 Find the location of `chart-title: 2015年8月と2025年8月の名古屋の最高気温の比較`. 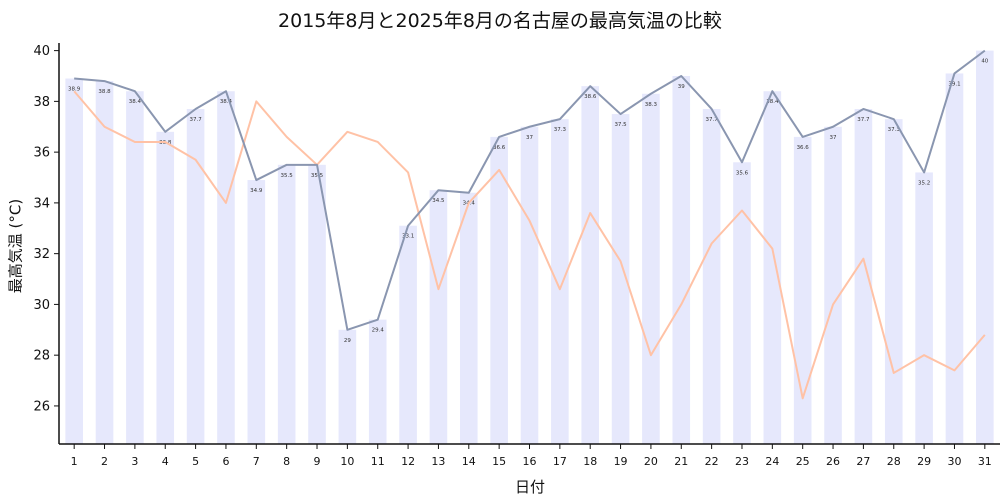

chart-title: 2015年8月と2025年8月の名古屋の最高気温の比較 is located at coordinates (500, 21).